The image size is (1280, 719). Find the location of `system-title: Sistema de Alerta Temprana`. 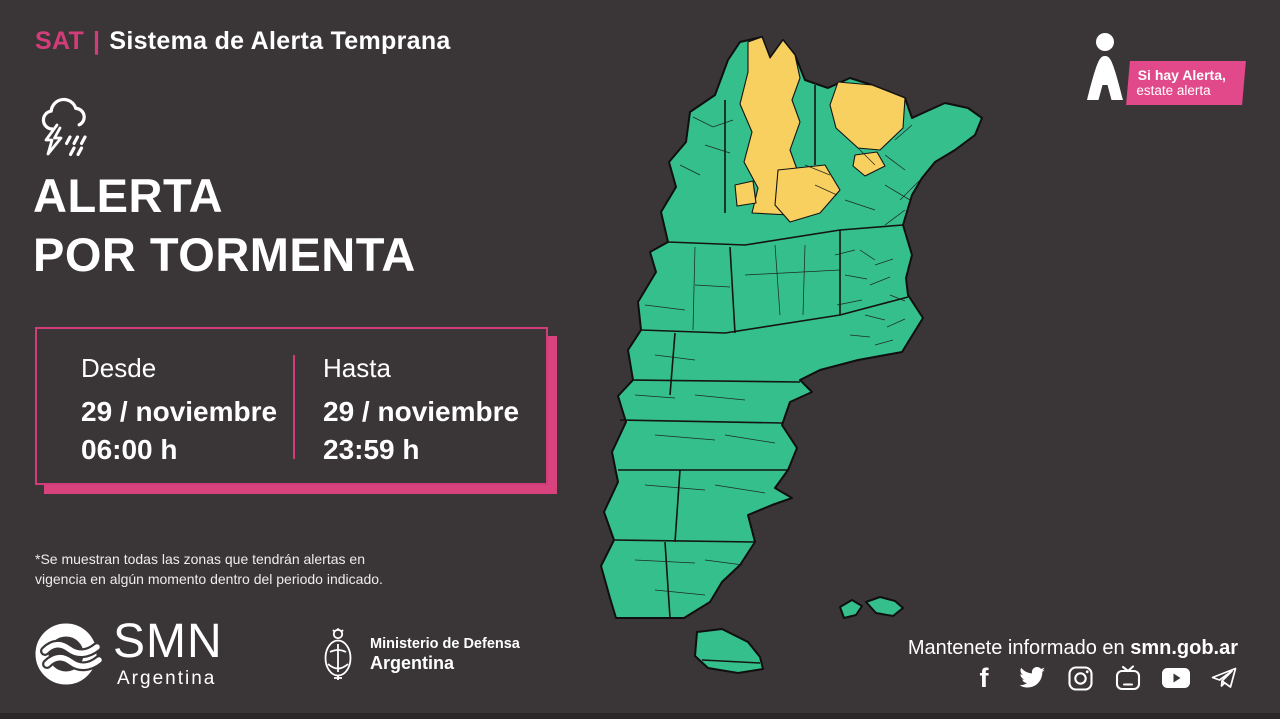

system-title: Sistema de Alerta Temprana is located at coordinates (280, 41).